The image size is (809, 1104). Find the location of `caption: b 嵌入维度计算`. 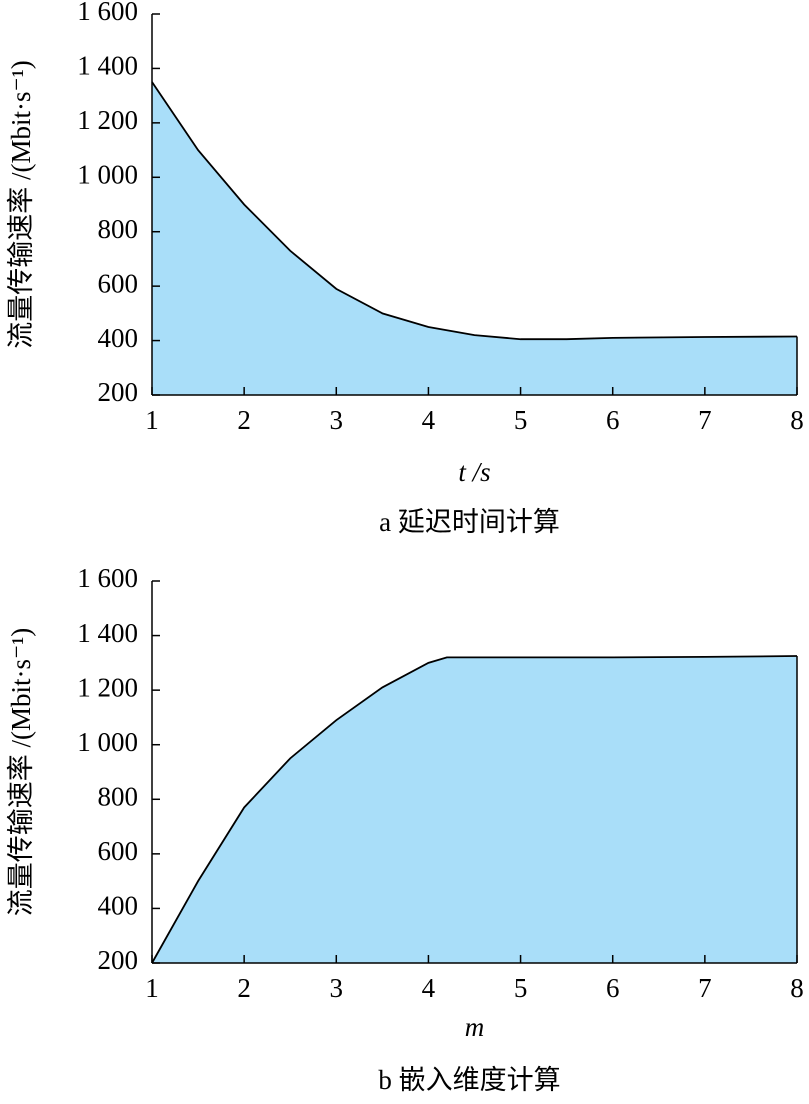

caption: b 嵌入维度计算 is located at coordinates (469, 1080).